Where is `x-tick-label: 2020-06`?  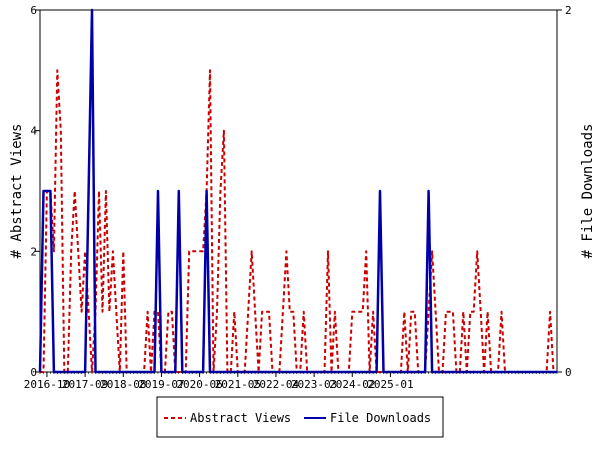
x-tick-label: 2020-06 is located at coordinates (199, 384).